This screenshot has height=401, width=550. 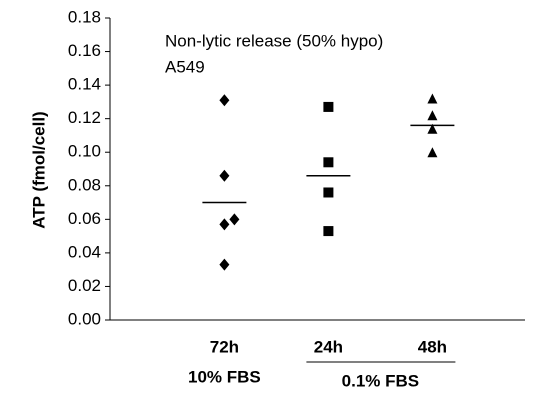 What do you see at coordinates (224, 376) in the screenshot?
I see `group-label: 10% FBS` at bounding box center [224, 376].